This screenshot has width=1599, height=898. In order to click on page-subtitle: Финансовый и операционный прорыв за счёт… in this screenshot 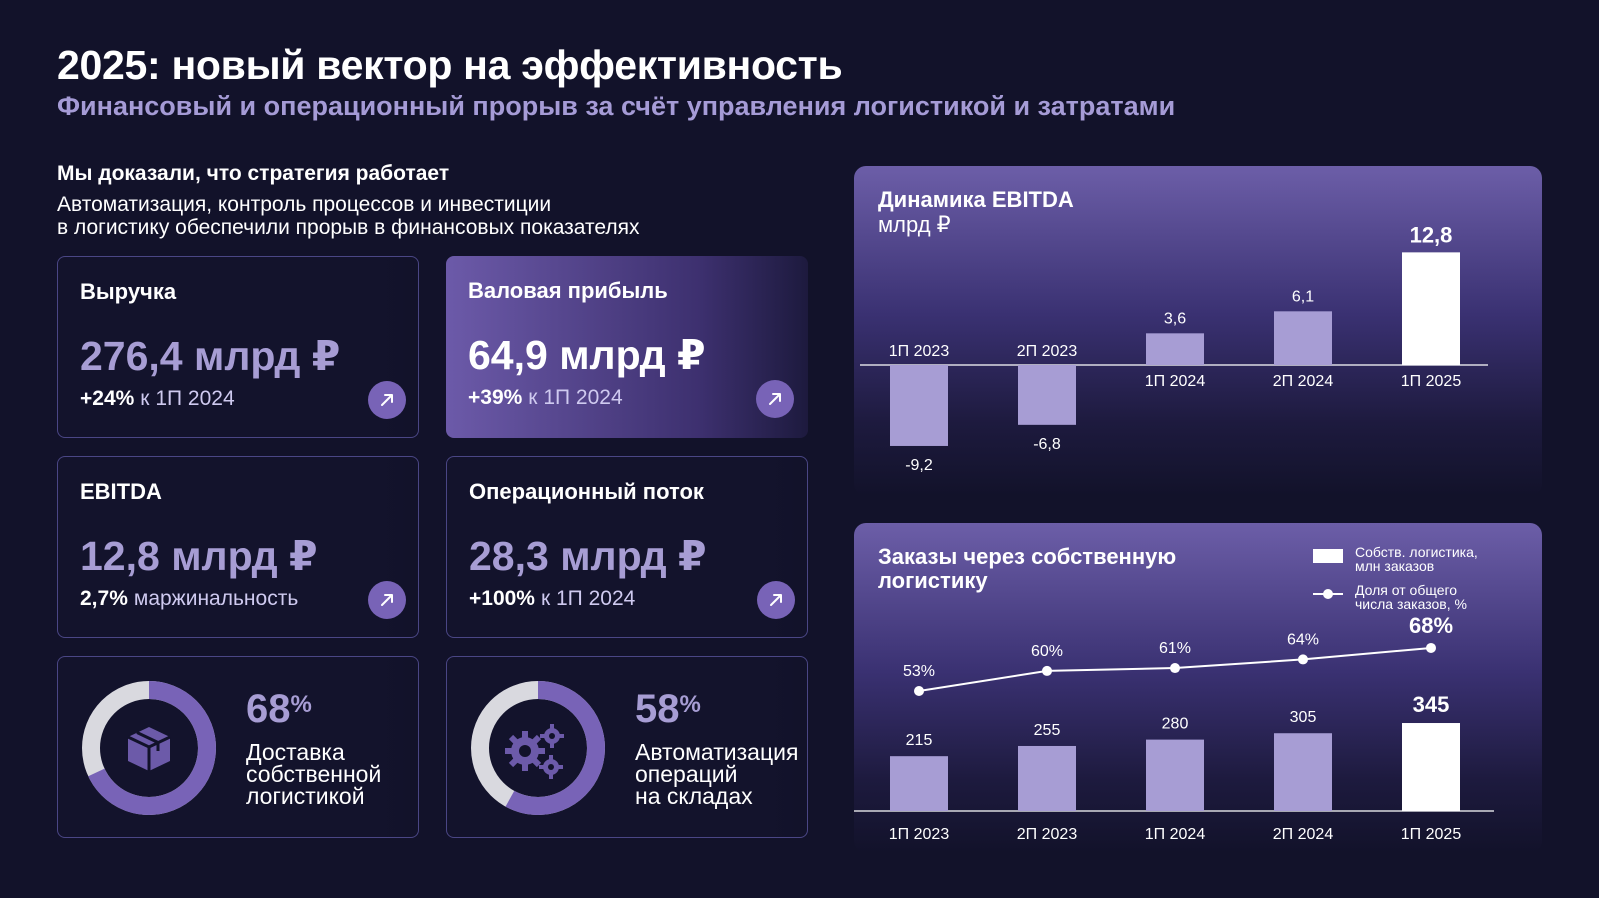, I will do `click(616, 106)`.